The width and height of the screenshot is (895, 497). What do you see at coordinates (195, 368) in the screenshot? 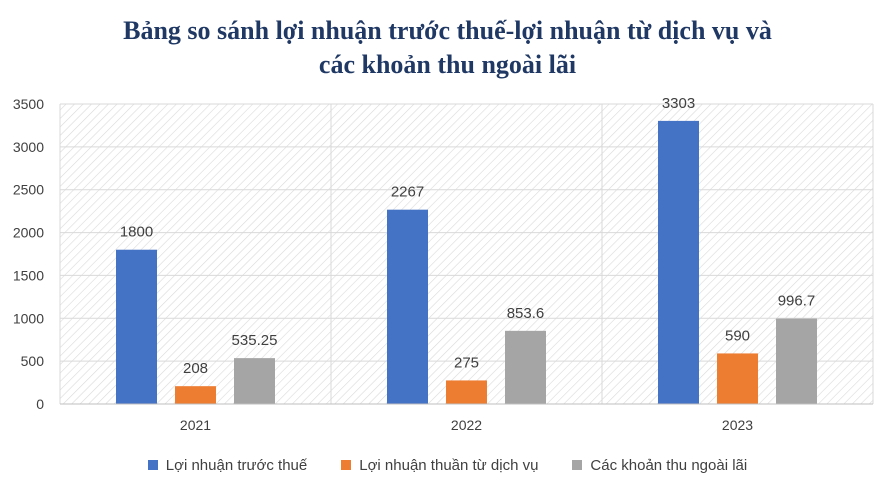
I see `data-label: 208` at bounding box center [195, 368].